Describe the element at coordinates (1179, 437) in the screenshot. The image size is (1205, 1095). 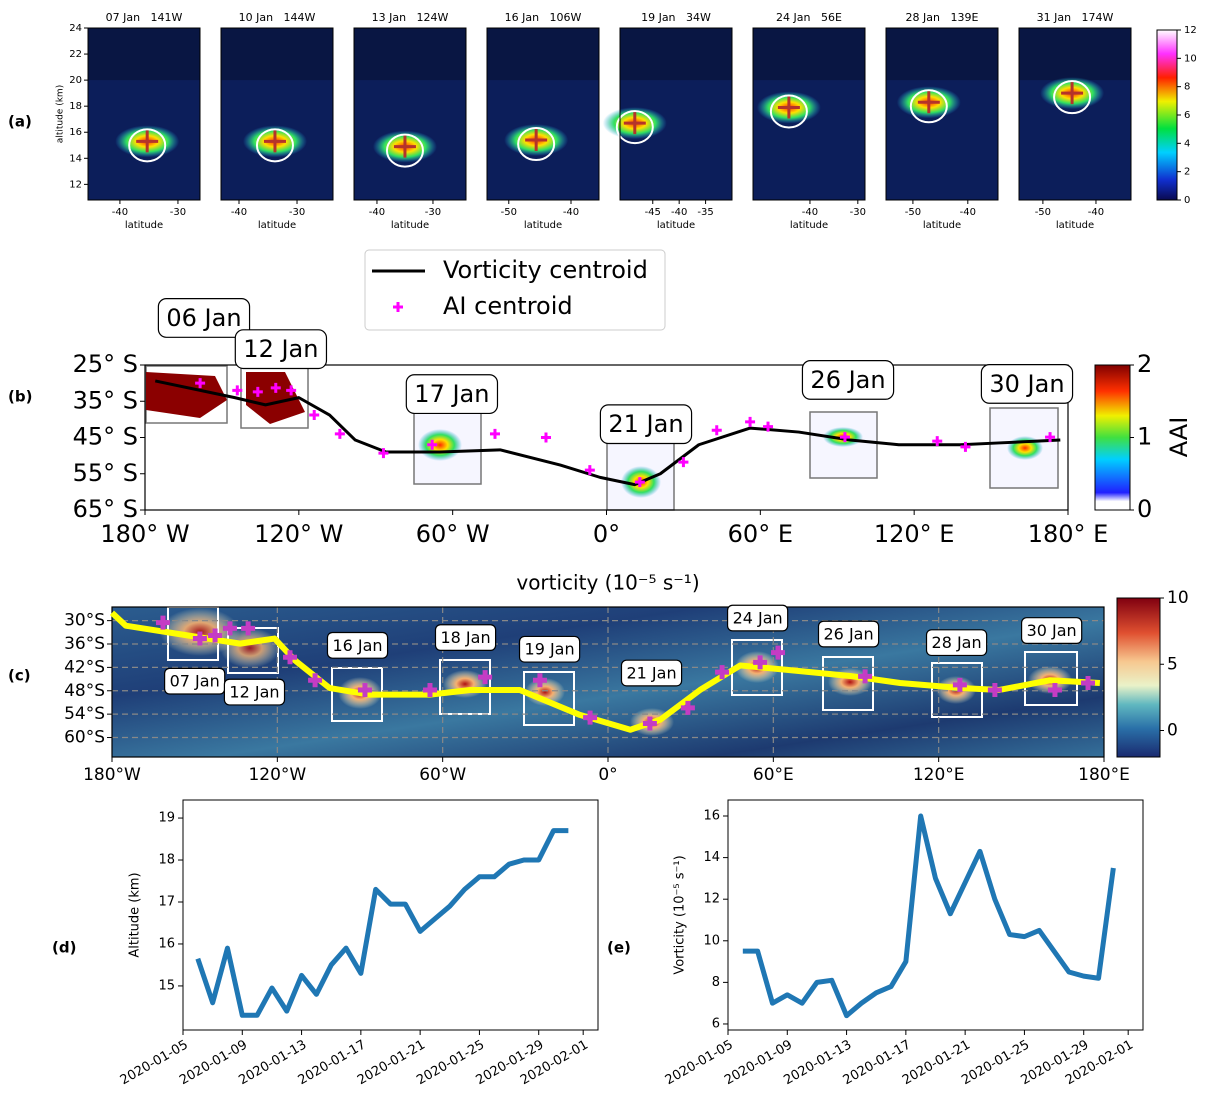
I see `colorbar-label: AAI` at that location.